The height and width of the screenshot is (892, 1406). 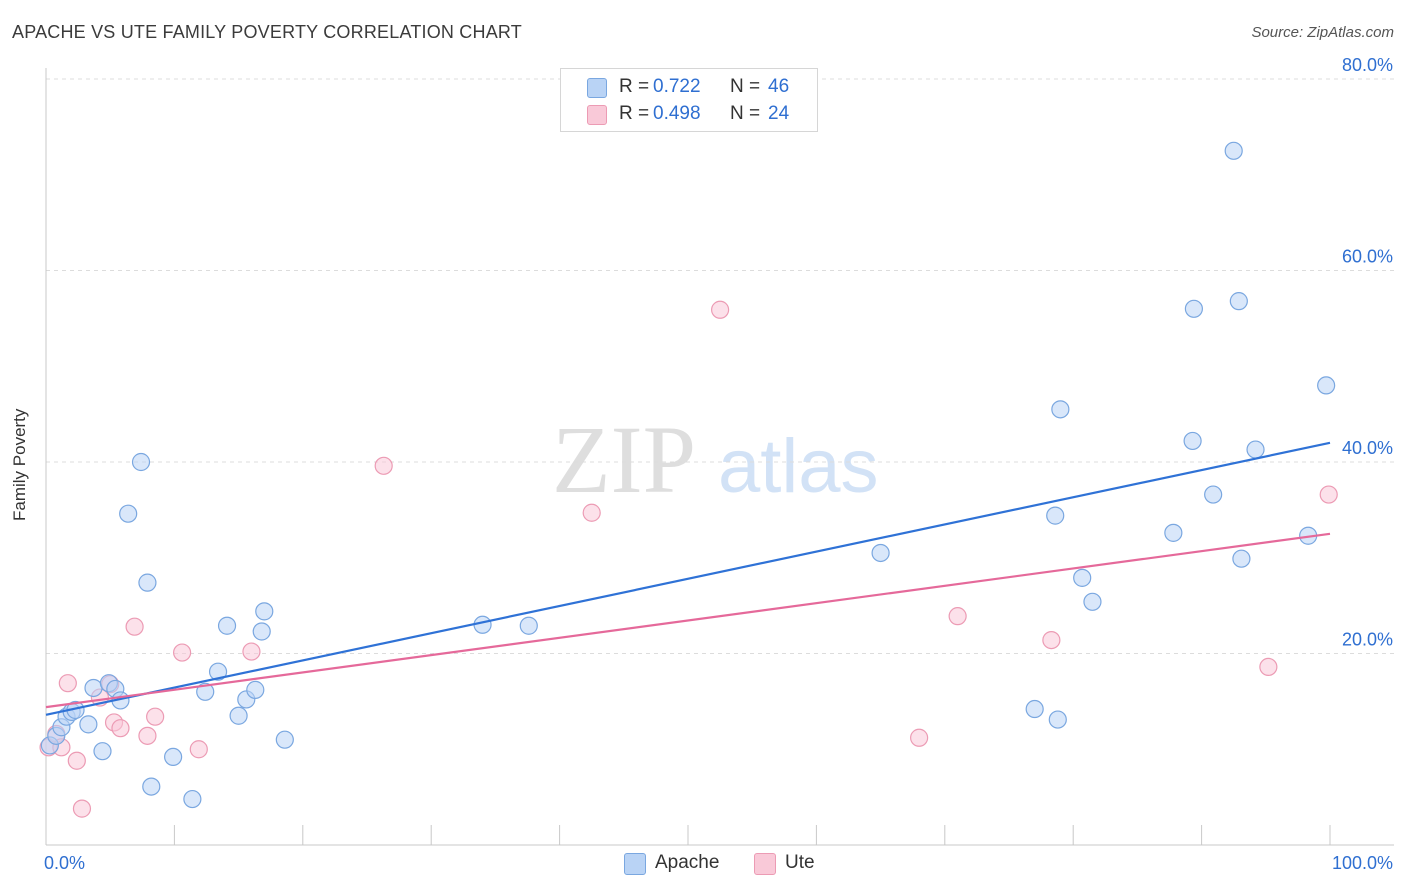 What do you see at coordinates (677, 113) in the screenshot?
I see `ute-r-value: 0.498` at bounding box center [677, 113].